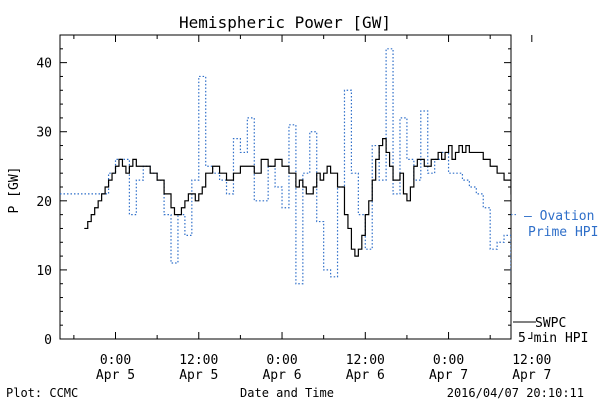 This screenshot has height=400, width=600. What do you see at coordinates (281, 375) in the screenshot?
I see `x-tick-date-2: Apr 6` at bounding box center [281, 375].